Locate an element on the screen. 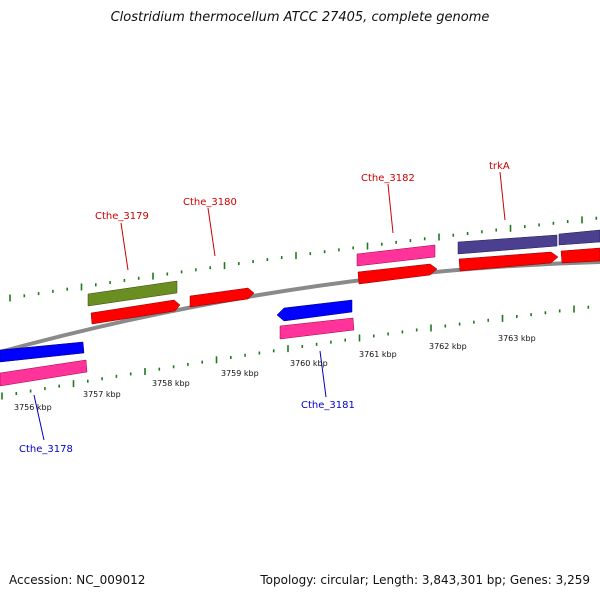  pointer-trka is located at coordinates (502, 196).